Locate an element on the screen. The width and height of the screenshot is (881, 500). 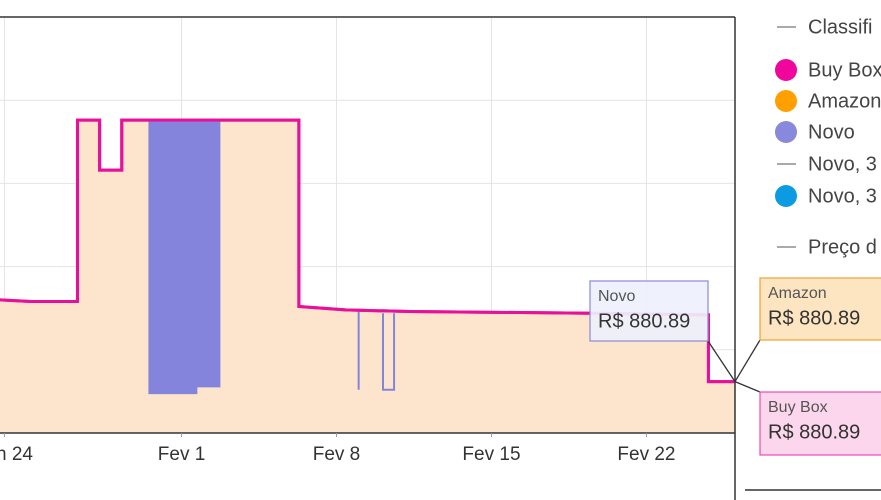
x-tick-label: Fev 22 is located at coordinates (646, 454).